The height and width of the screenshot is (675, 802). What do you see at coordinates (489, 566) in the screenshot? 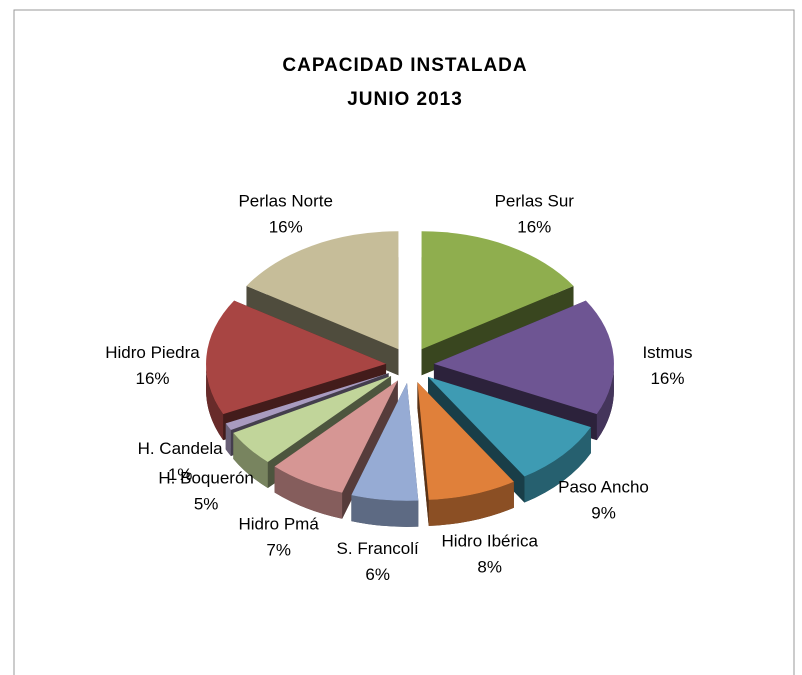
I see `slice-value-label: 8%` at bounding box center [489, 566].